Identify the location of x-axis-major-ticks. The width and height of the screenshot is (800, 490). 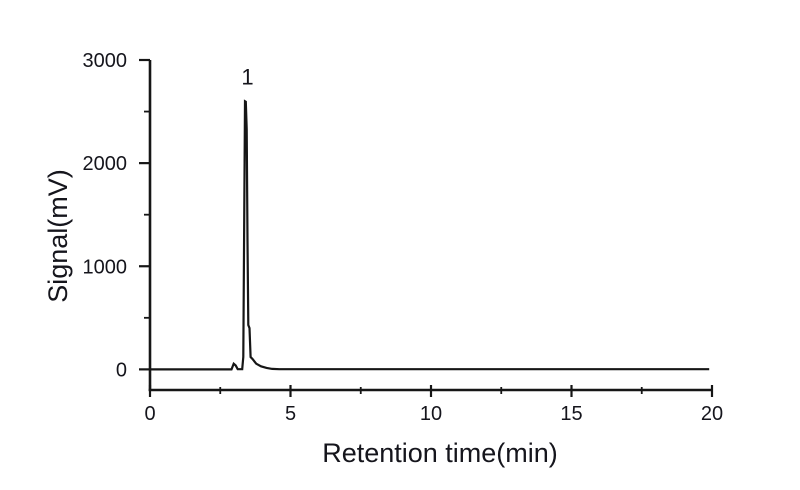
(431, 391).